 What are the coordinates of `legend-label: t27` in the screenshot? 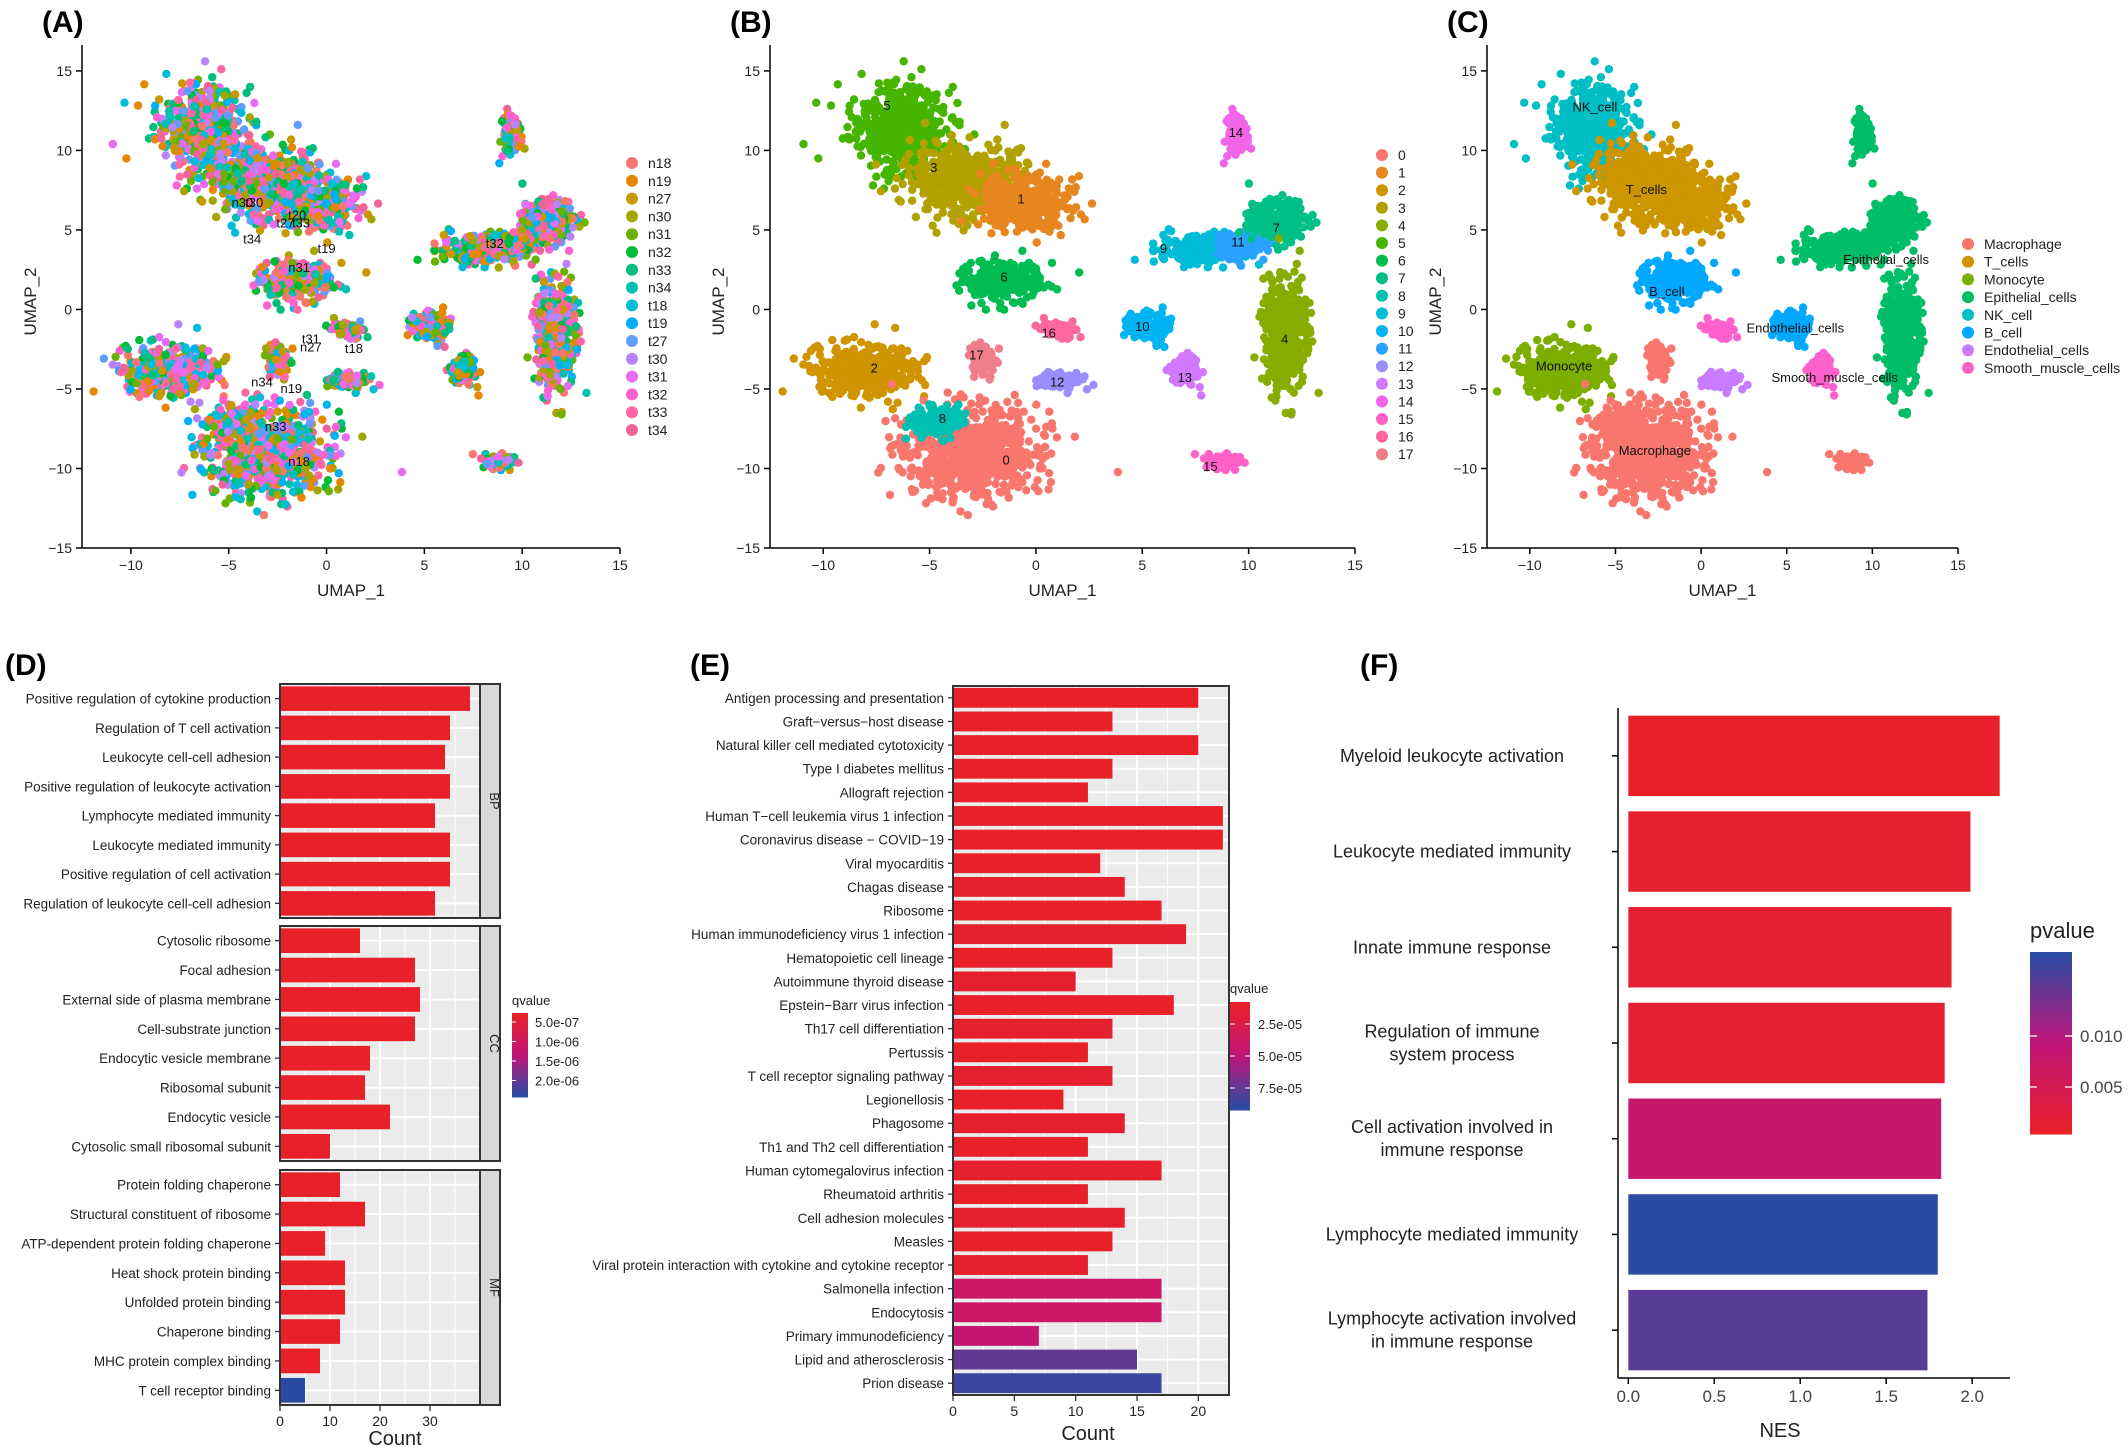 It's located at (658, 341).